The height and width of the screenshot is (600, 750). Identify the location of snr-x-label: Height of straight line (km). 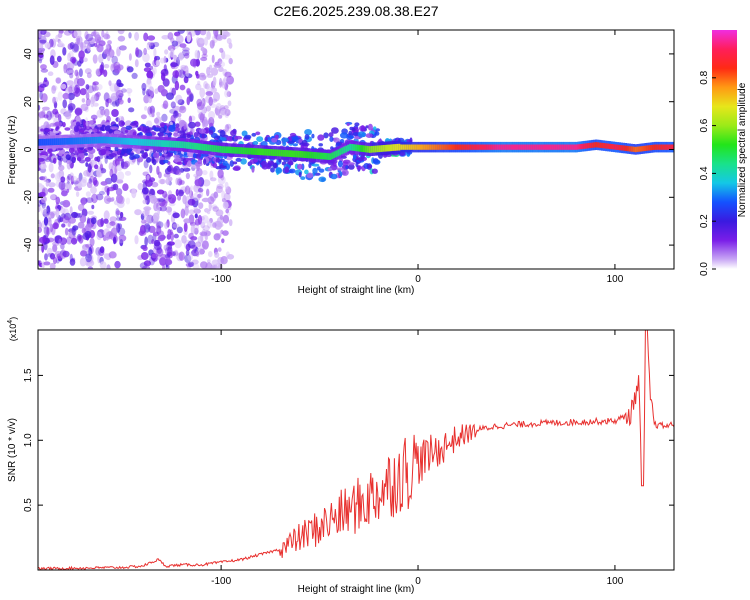
(356, 589).